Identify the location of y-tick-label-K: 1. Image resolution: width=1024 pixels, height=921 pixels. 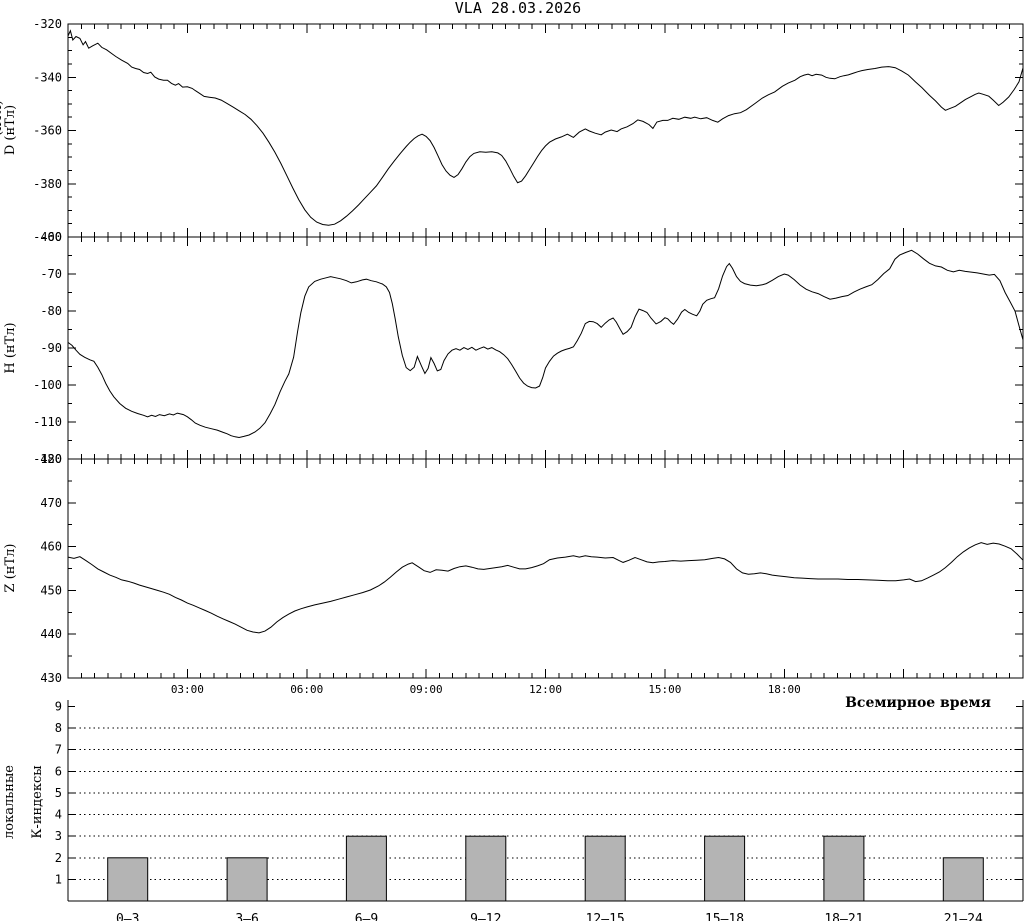
(58, 879).